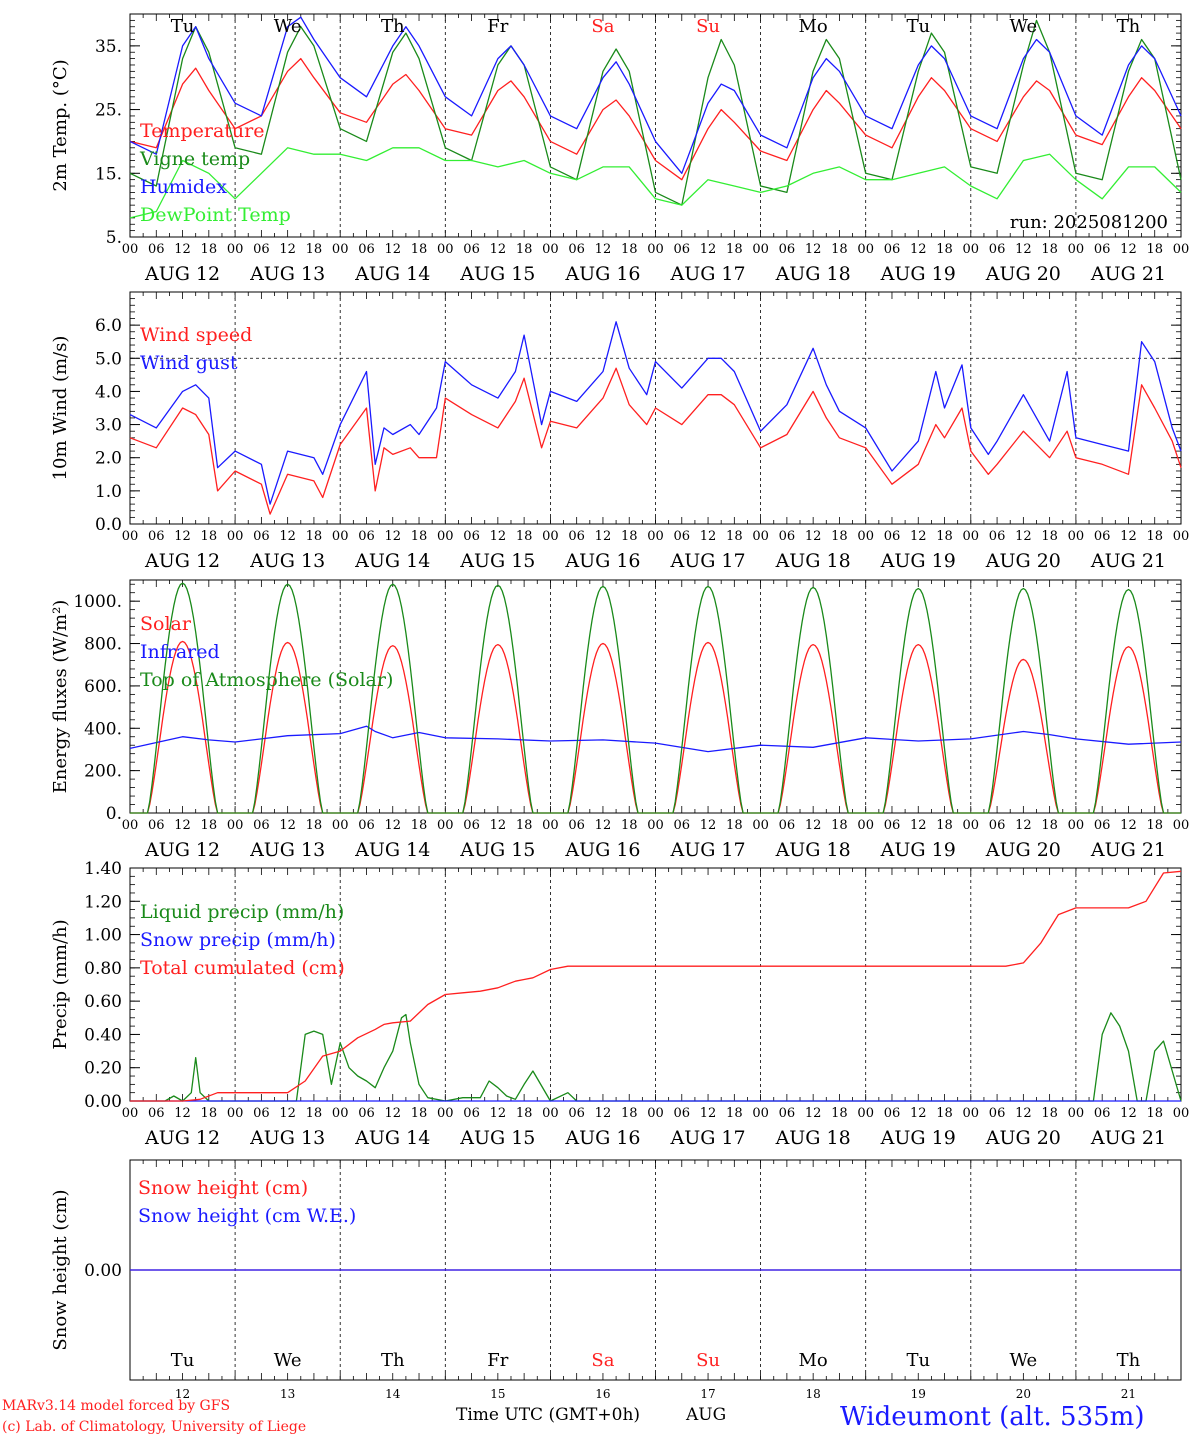  What do you see at coordinates (918, 1138) in the screenshot?
I see `date-label: AUG 19` at bounding box center [918, 1138].